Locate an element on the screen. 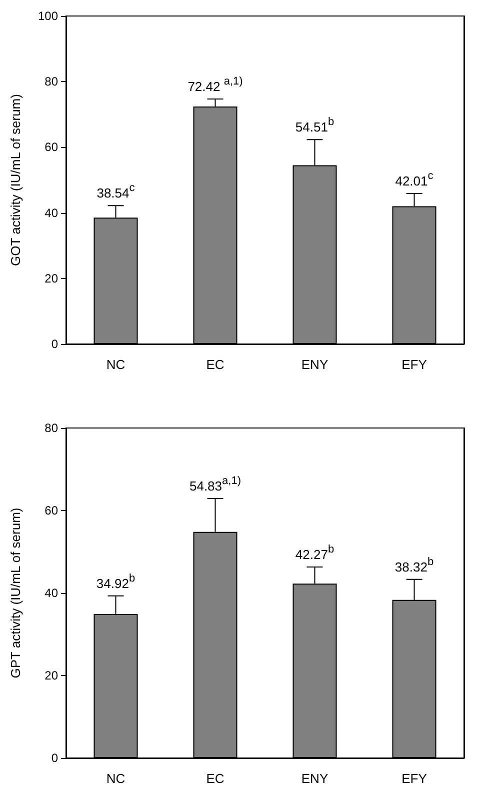 The height and width of the screenshot is (798, 482). y-tick-label: 100 is located at coordinates (48, 16).